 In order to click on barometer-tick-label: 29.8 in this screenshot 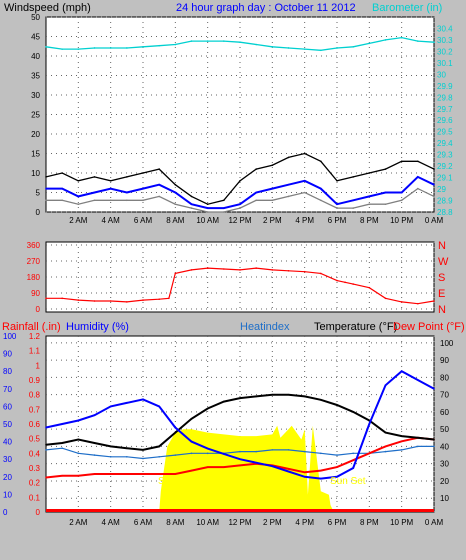, I will do `click(445, 97)`.